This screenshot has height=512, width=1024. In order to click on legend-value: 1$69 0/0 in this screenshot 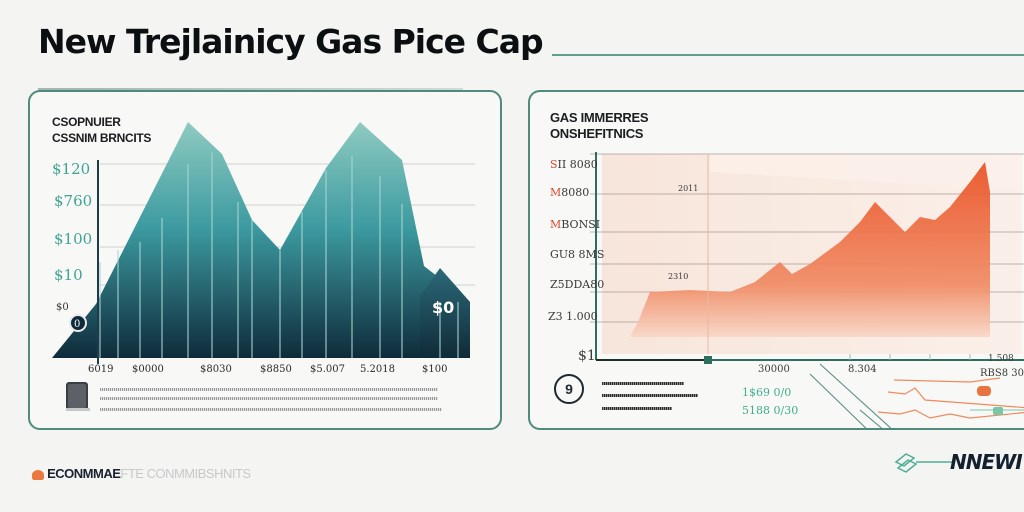, I will do `click(767, 392)`.